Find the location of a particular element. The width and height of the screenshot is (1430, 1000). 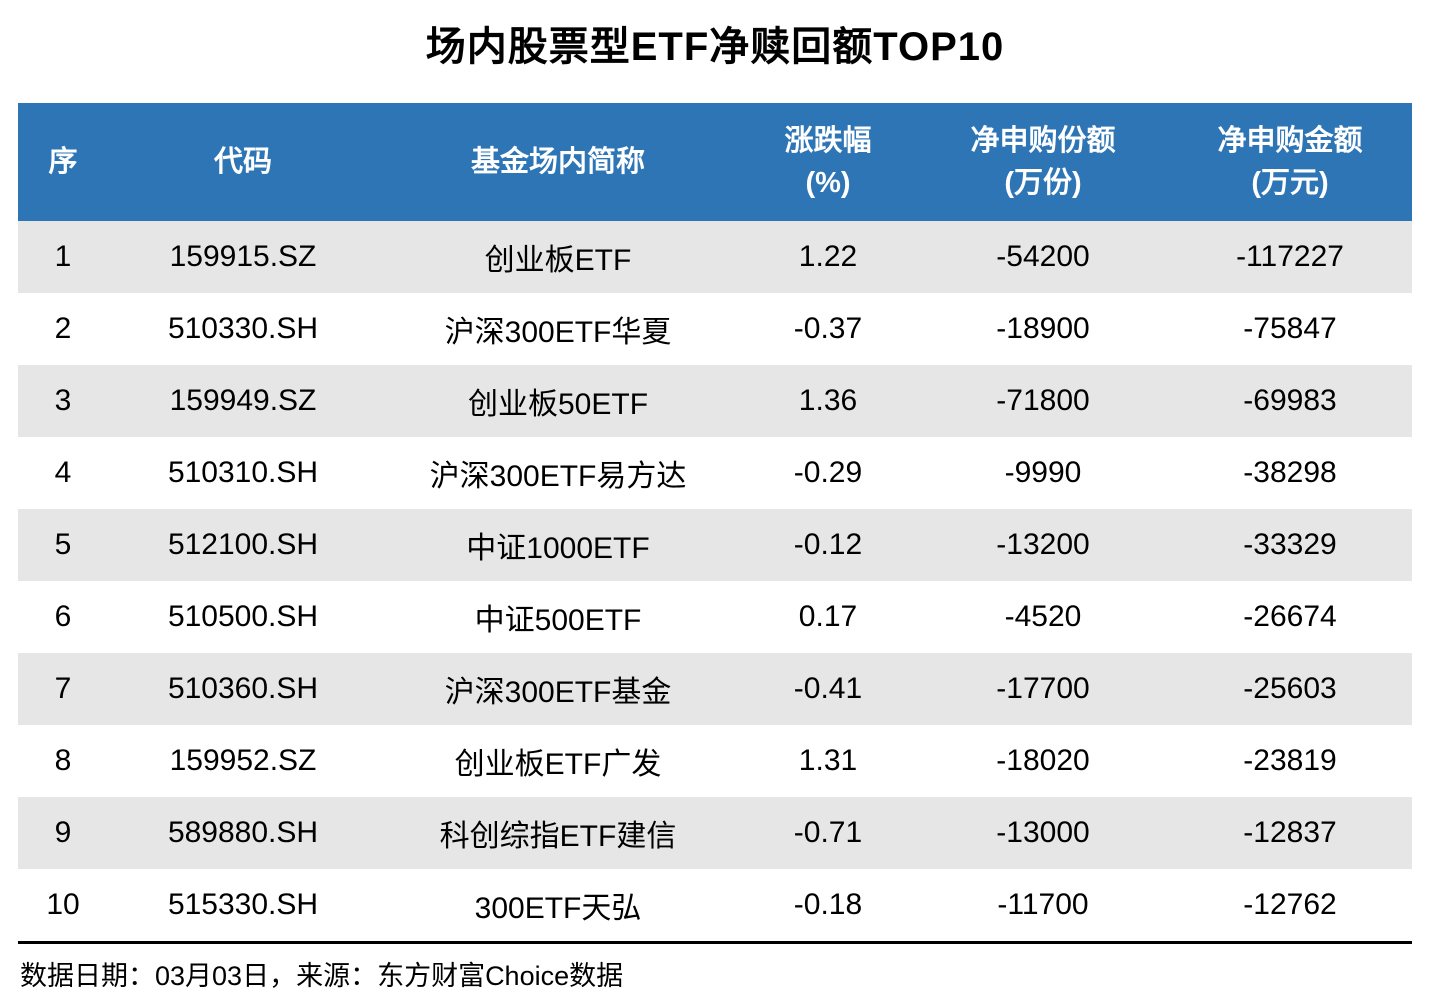

cell-net-shares: -54200 is located at coordinates (1043, 257).